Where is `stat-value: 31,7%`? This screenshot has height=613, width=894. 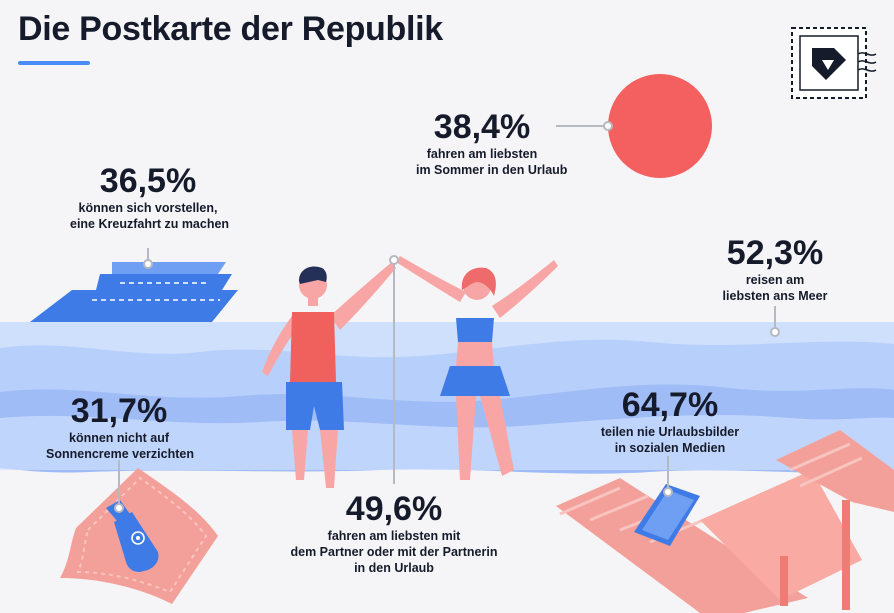 stat-value: 31,7% is located at coordinates (119, 411).